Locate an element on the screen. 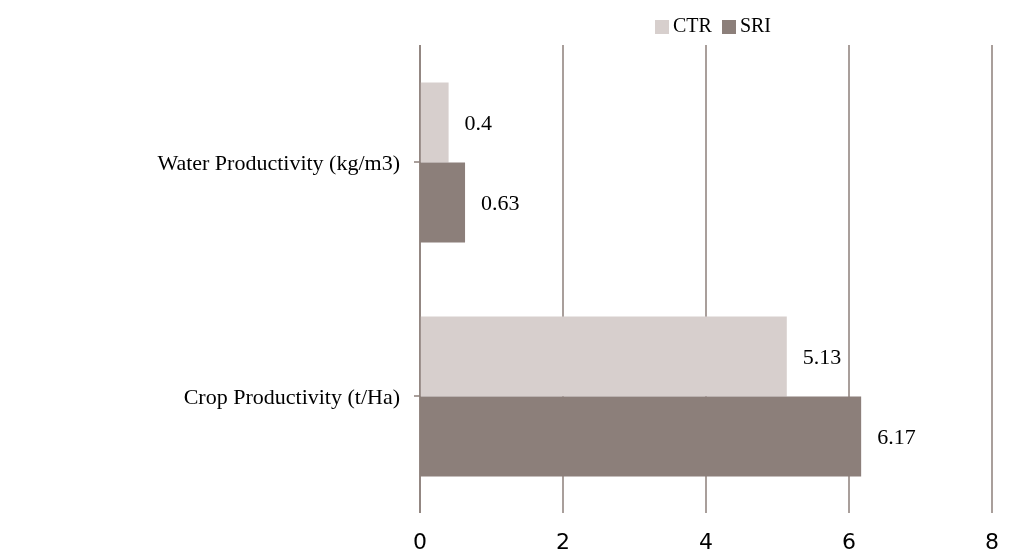 This screenshot has height=557, width=1024. x-tick-label: 8 is located at coordinates (992, 541).